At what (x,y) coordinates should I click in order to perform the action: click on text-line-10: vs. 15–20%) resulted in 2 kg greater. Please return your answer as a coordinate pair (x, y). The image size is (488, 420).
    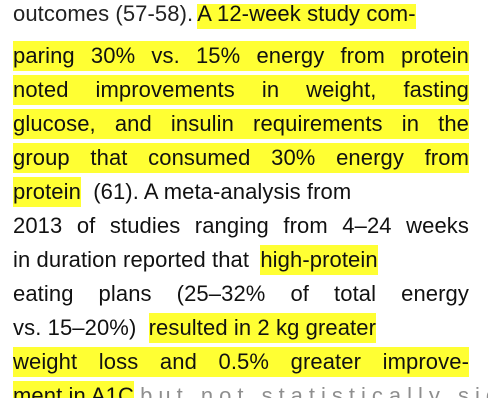
    Looking at the image, I should click on (195, 328).